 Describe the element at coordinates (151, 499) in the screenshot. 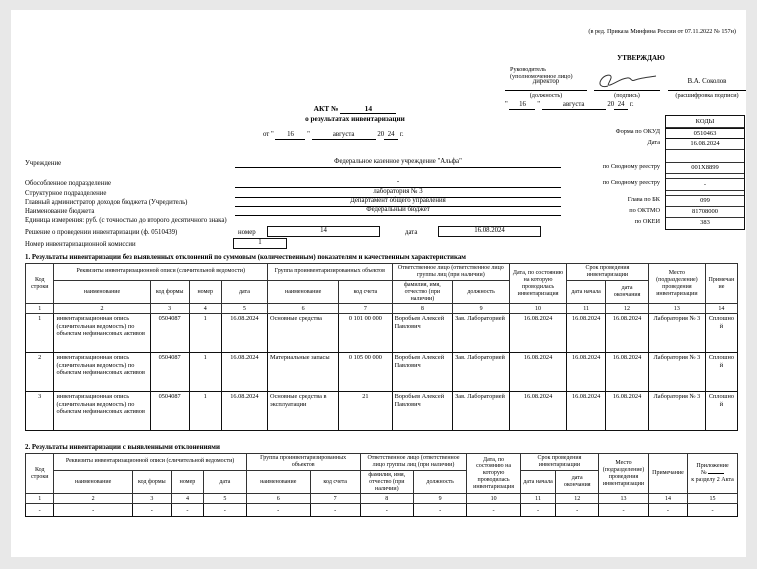

I see `column-number-cell: 3` at that location.